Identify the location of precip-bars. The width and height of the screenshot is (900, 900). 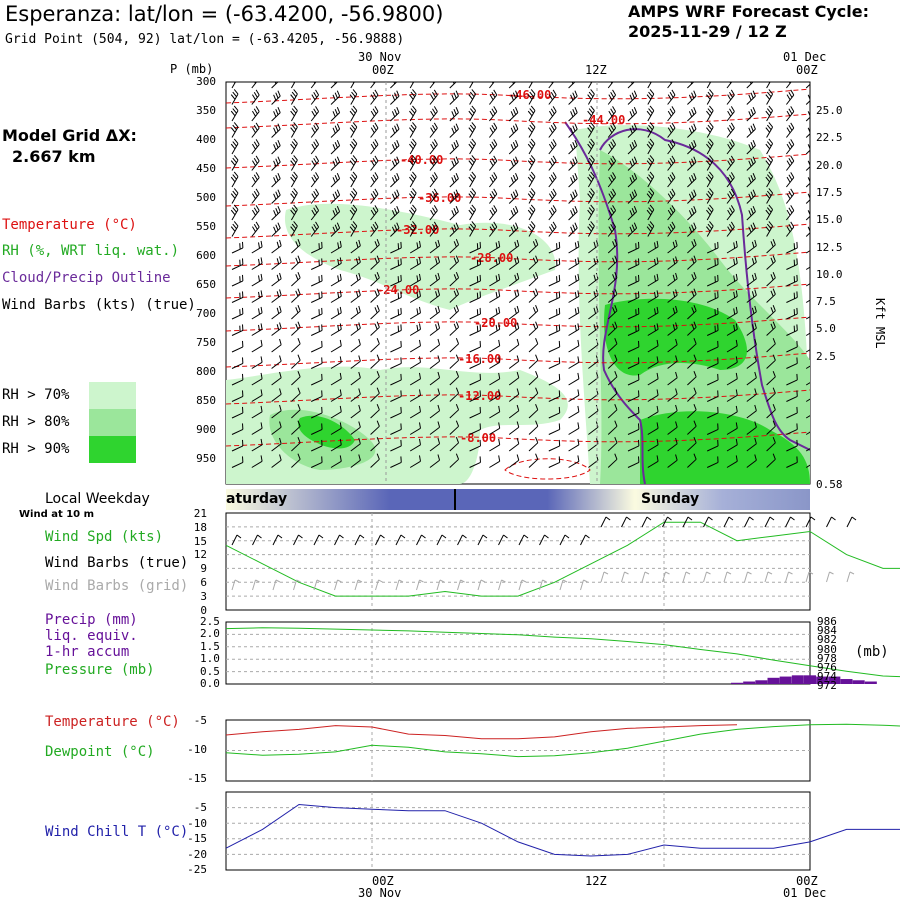
(804, 679).